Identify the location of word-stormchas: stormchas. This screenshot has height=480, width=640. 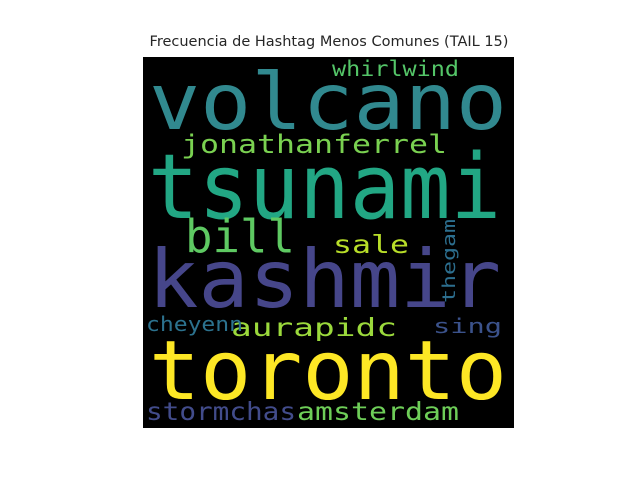
(221, 411).